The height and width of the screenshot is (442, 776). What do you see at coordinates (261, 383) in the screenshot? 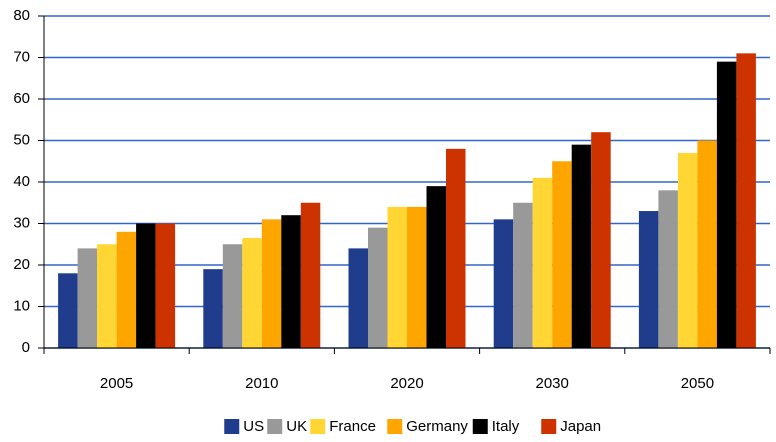
I see `x-tick-label: 2010` at bounding box center [261, 383].